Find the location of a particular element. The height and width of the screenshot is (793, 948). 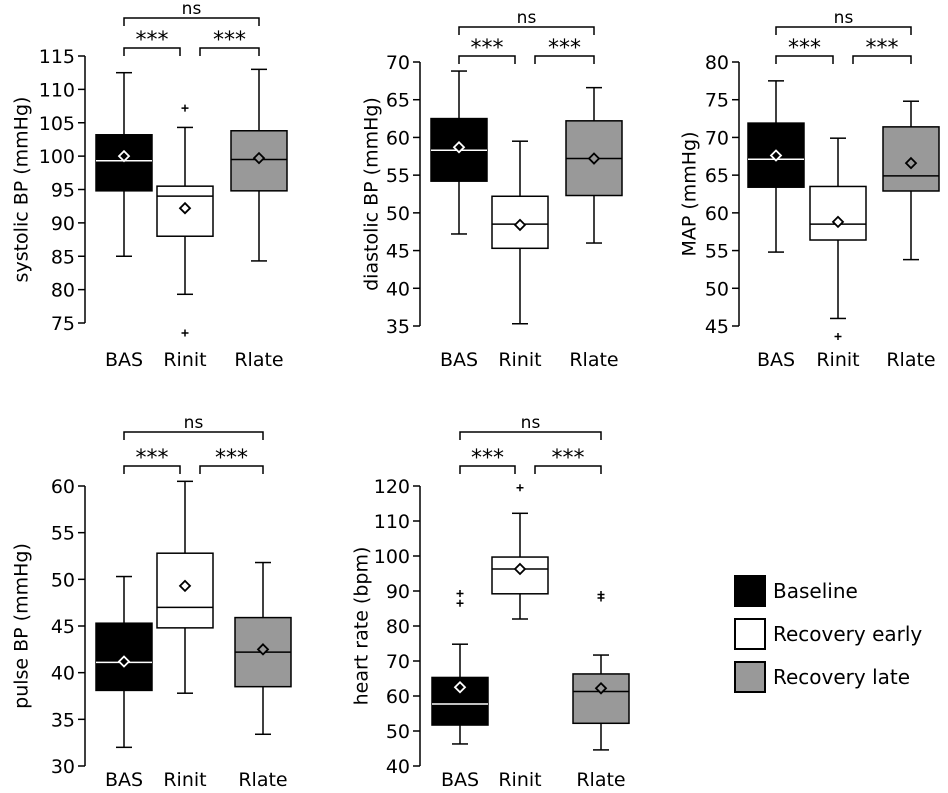

legend-item-recovery-early: Recovery early is located at coordinates (828, 634).